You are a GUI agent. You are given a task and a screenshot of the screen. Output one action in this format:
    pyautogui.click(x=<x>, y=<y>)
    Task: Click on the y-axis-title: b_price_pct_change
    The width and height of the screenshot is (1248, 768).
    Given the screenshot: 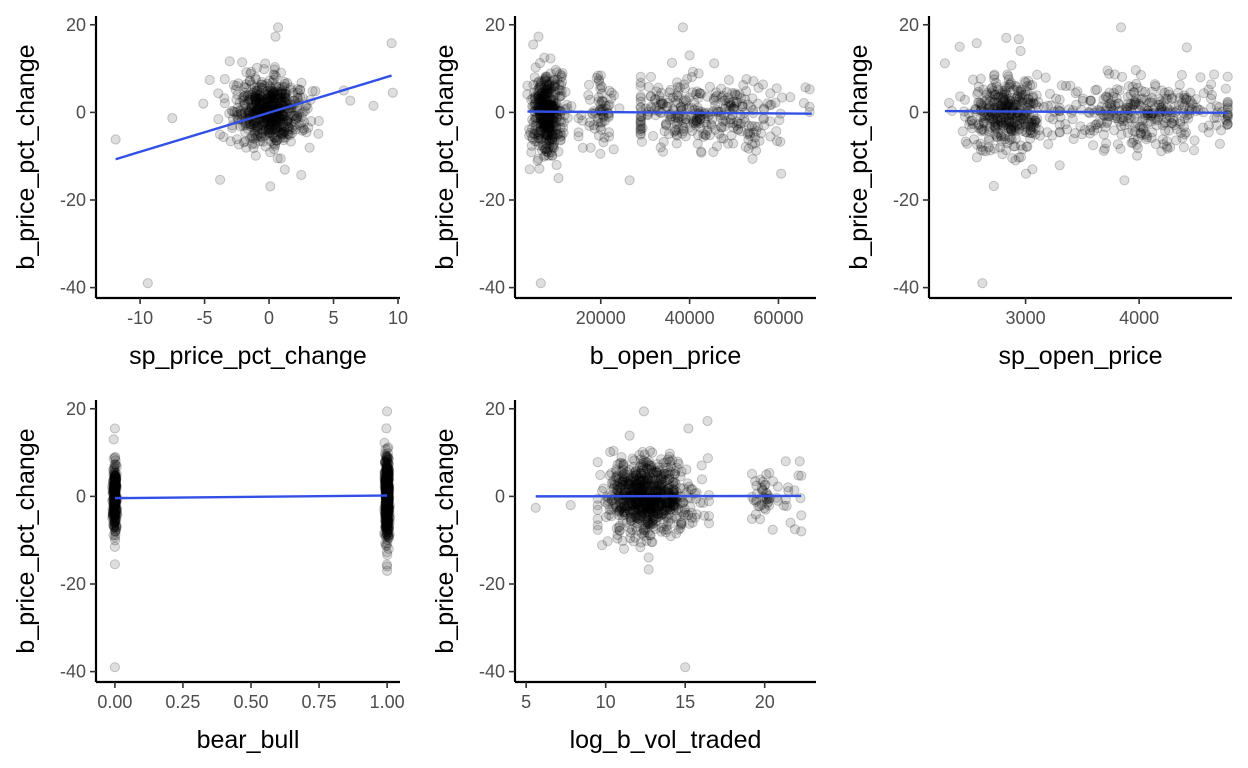 What is the action you would take?
    pyautogui.click(x=26, y=156)
    